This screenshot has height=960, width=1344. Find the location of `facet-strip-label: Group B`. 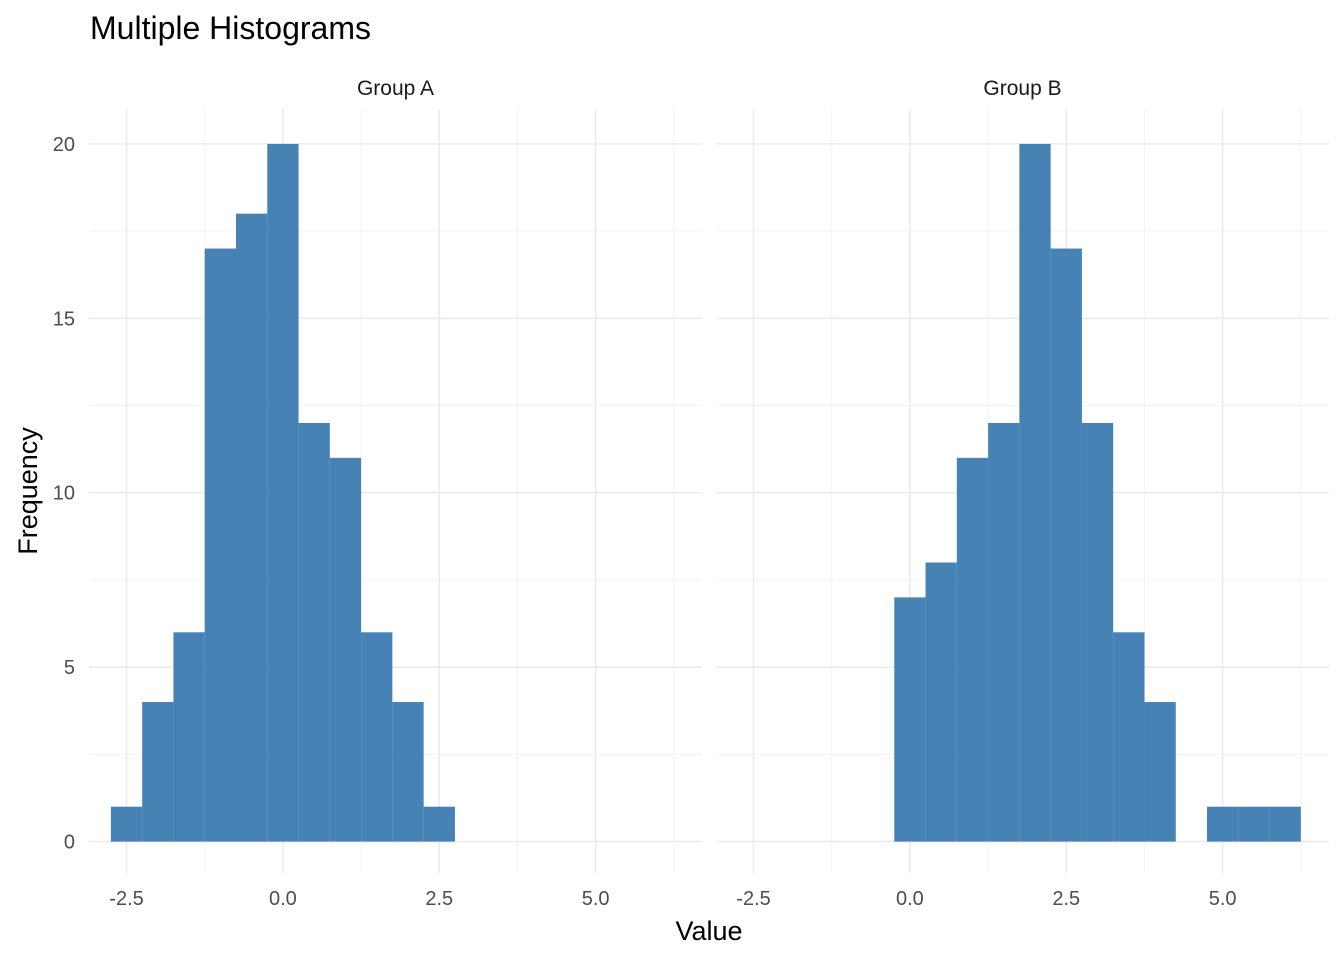

facet-strip-label: Group B is located at coordinates (1022, 88).